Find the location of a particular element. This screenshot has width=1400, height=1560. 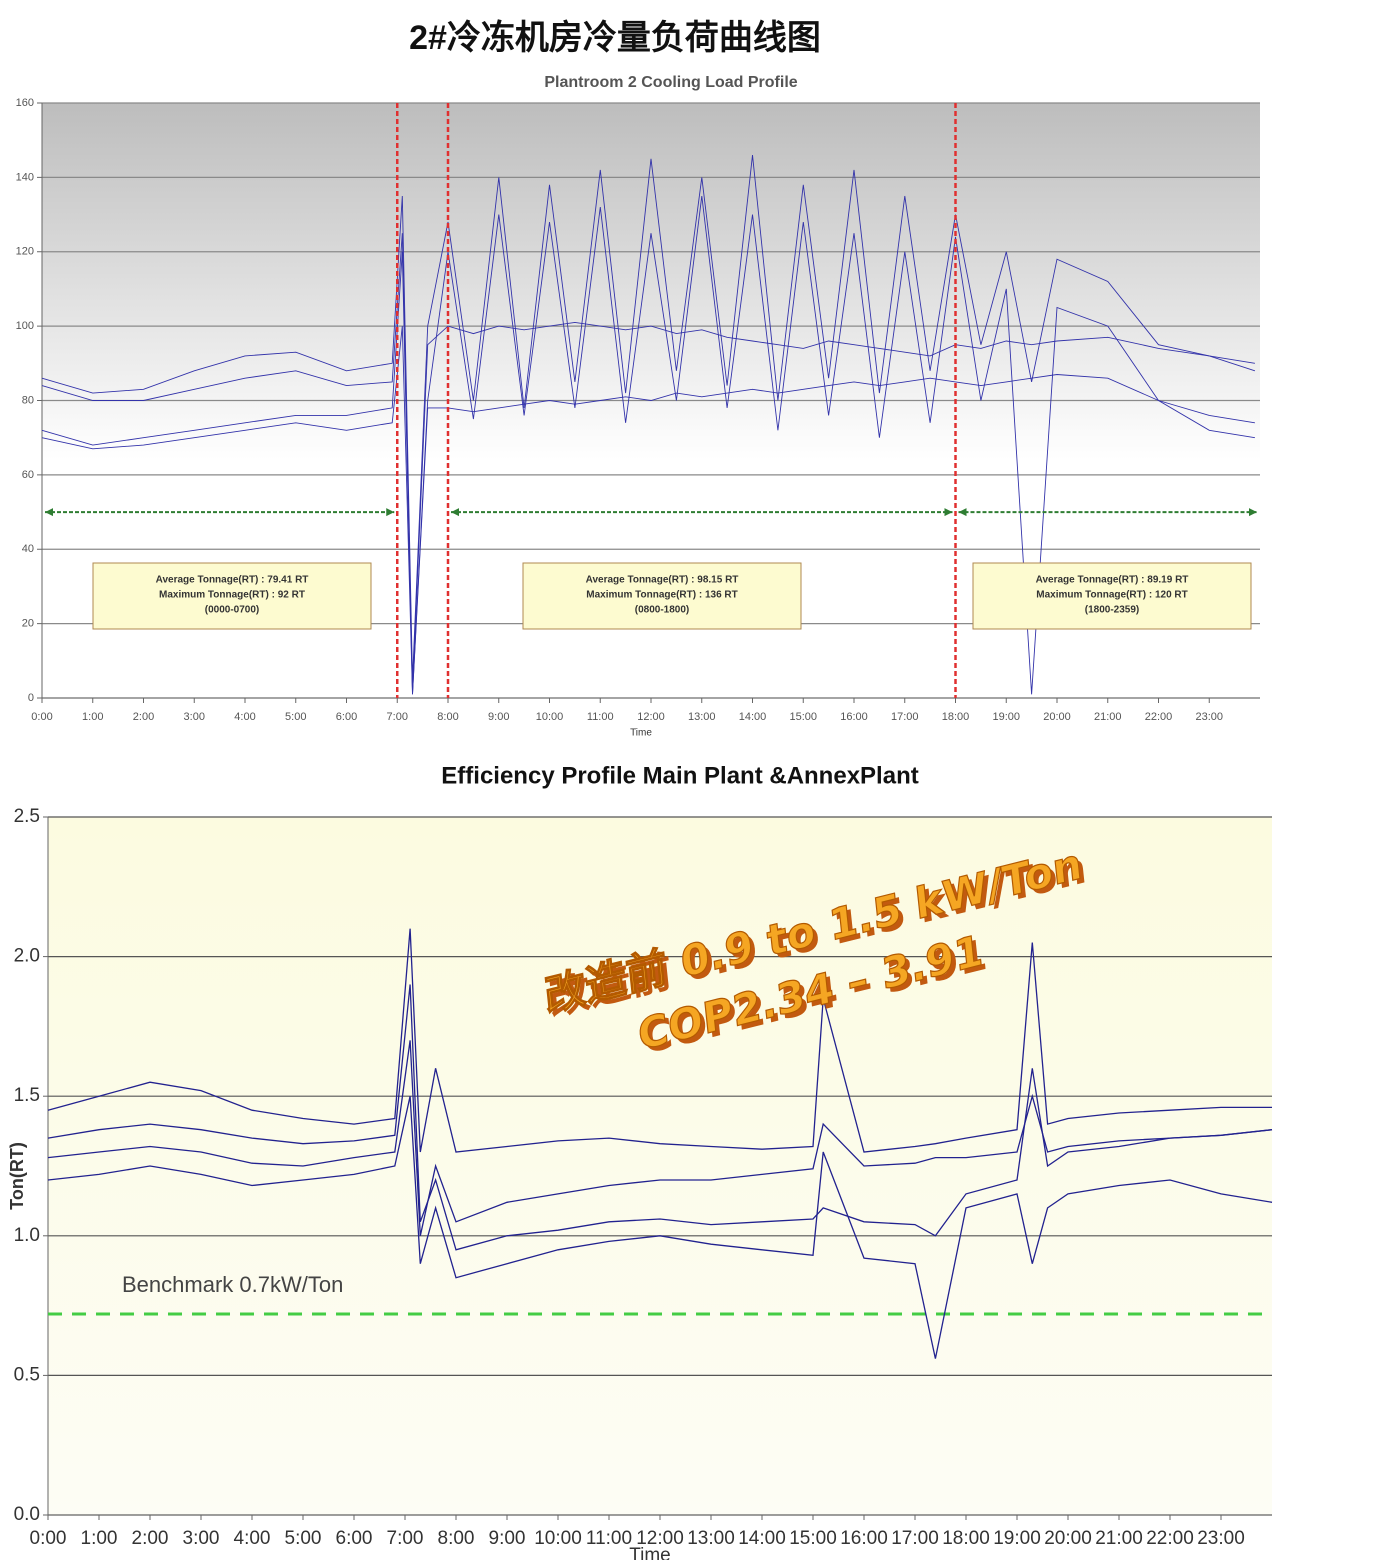

y-tick-label: 160 is located at coordinates (25, 103).